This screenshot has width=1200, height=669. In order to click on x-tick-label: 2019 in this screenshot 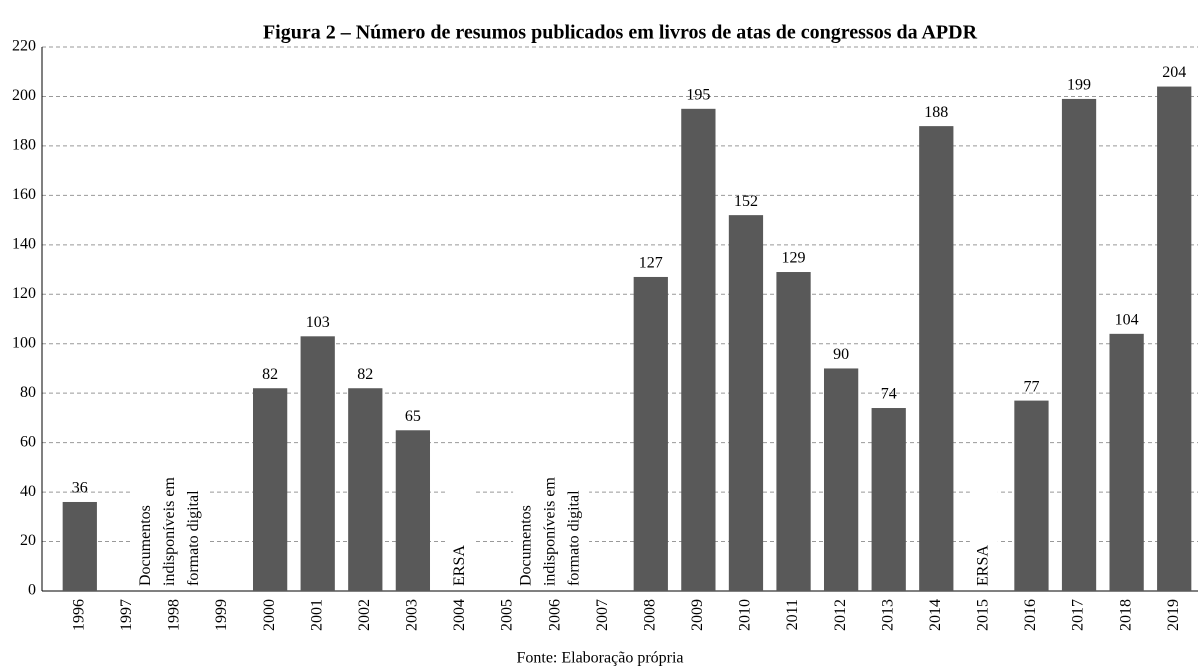, I will do `click(1173, 615)`.